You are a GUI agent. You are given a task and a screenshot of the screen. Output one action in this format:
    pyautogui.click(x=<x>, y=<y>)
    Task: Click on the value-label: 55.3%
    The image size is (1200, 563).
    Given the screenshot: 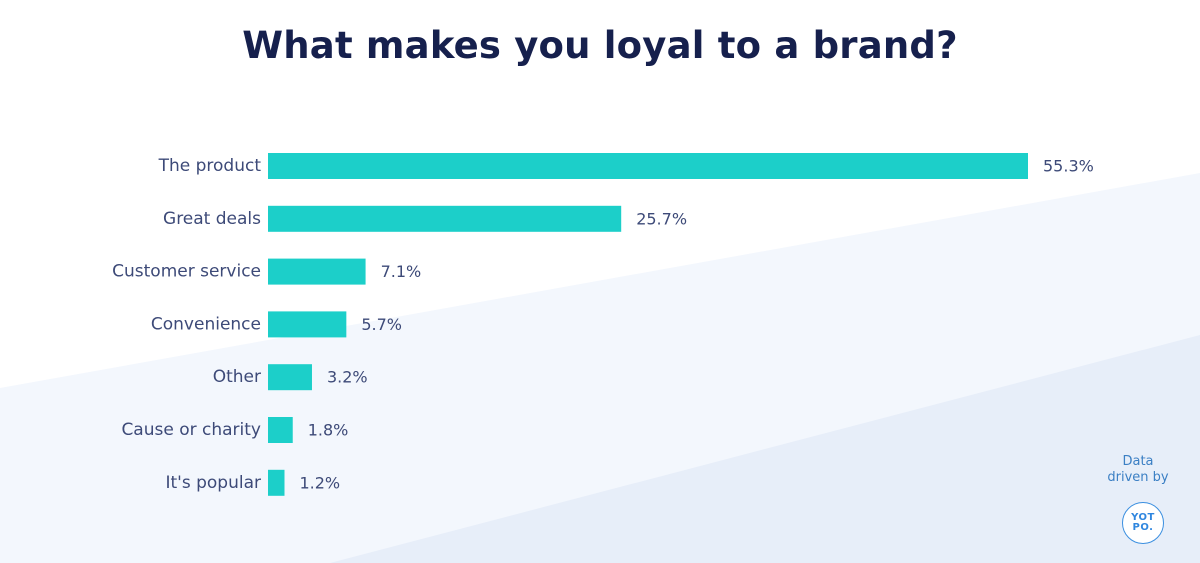 What is the action you would take?
    pyautogui.click(x=1068, y=166)
    